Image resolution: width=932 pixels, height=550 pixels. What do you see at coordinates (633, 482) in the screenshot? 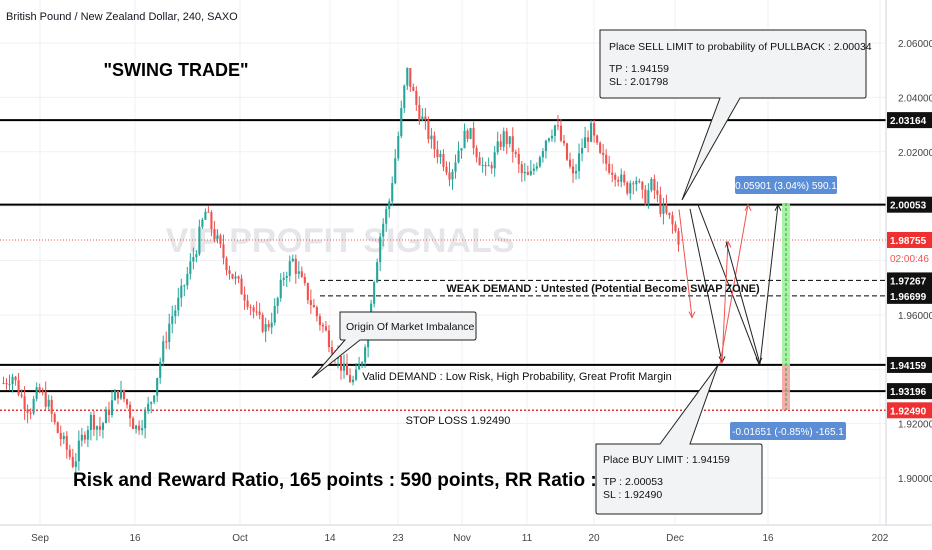
I see `buy-callout-line-tp: TP : 2.00053` at bounding box center [633, 482].